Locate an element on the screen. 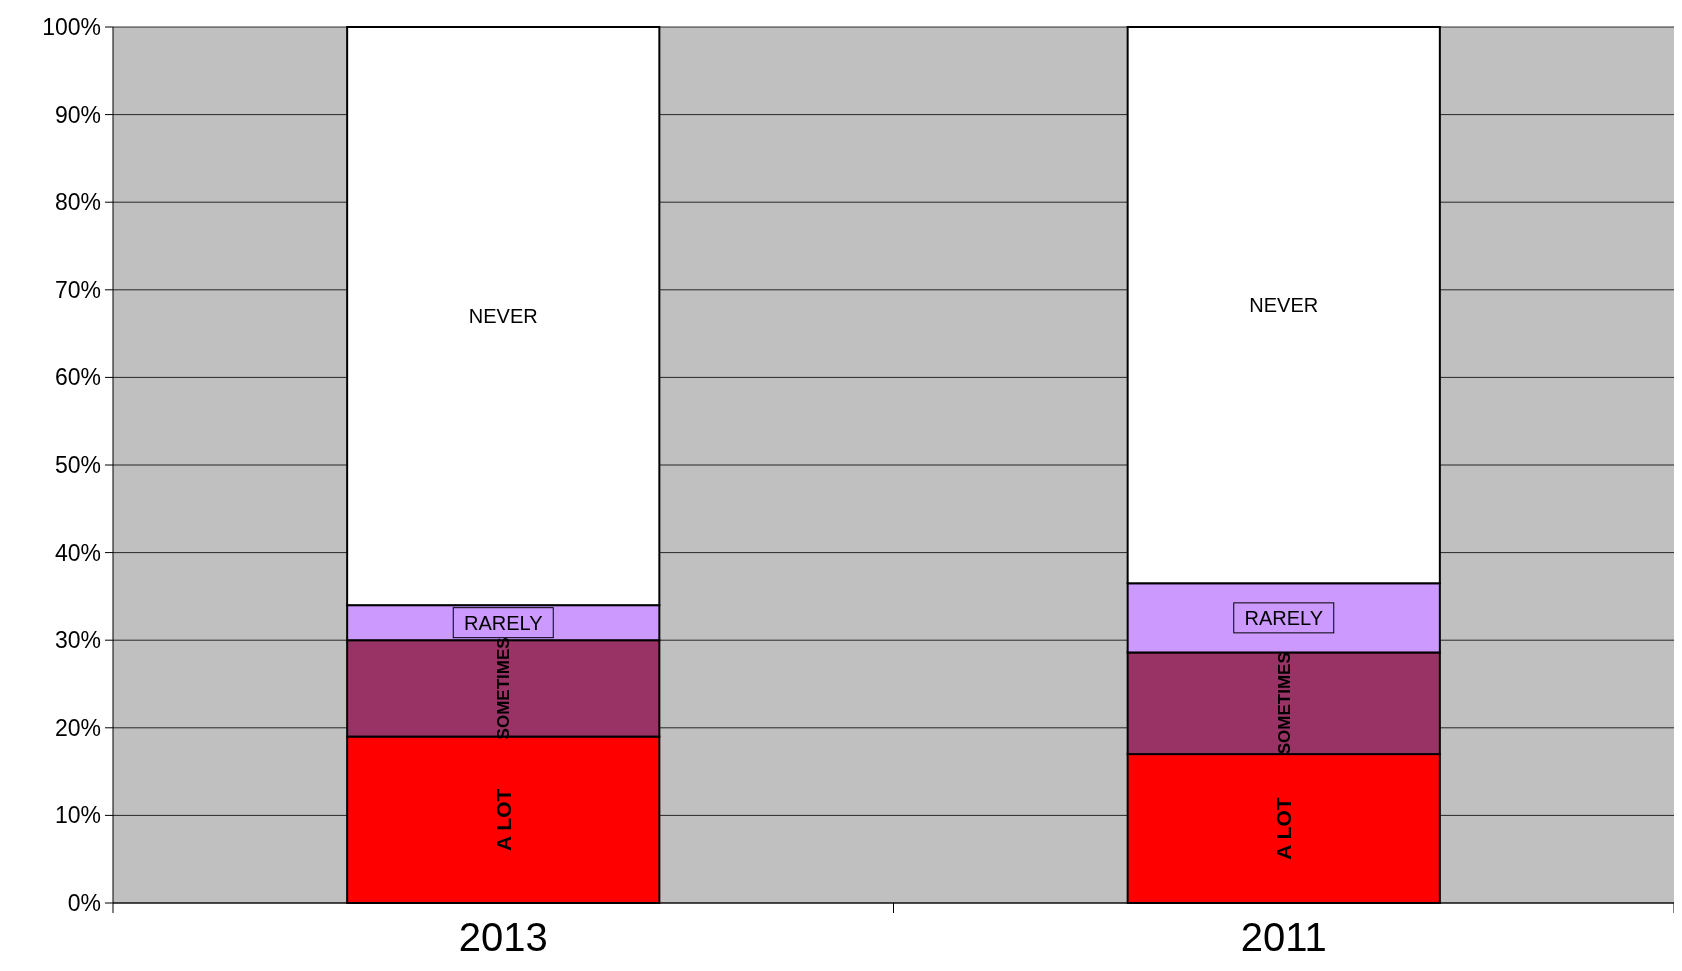 The image size is (1682, 971). y-tick-label: 60% is located at coordinates (77, 377).